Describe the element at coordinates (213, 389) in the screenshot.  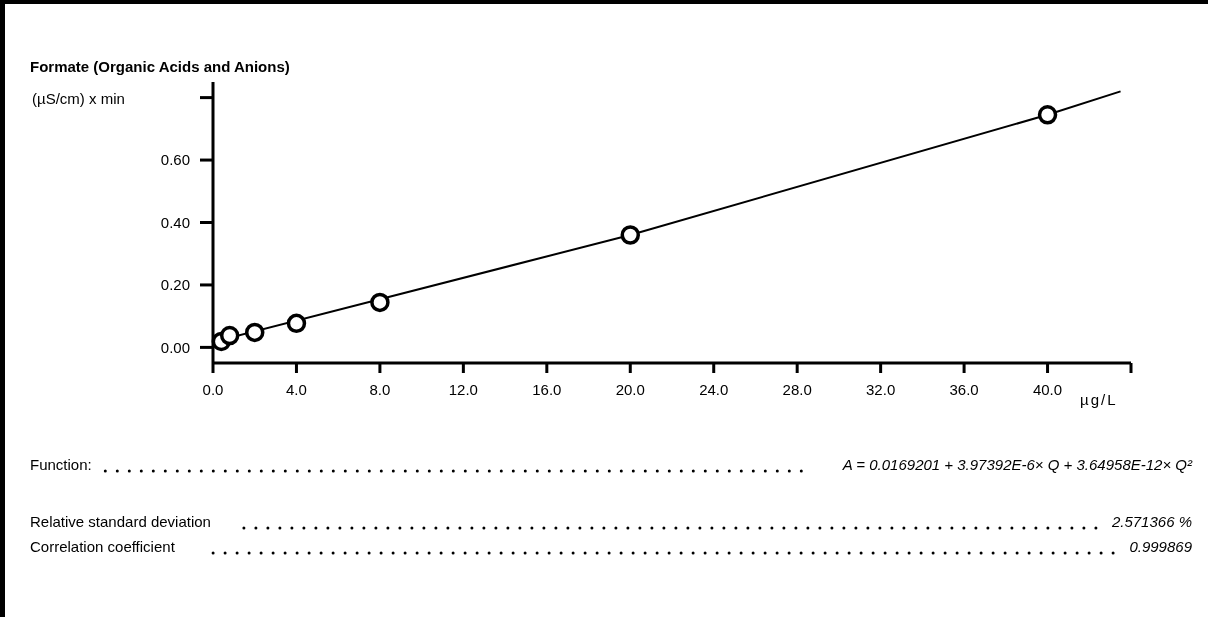
I see `x-tick-label: 0.0` at that location.